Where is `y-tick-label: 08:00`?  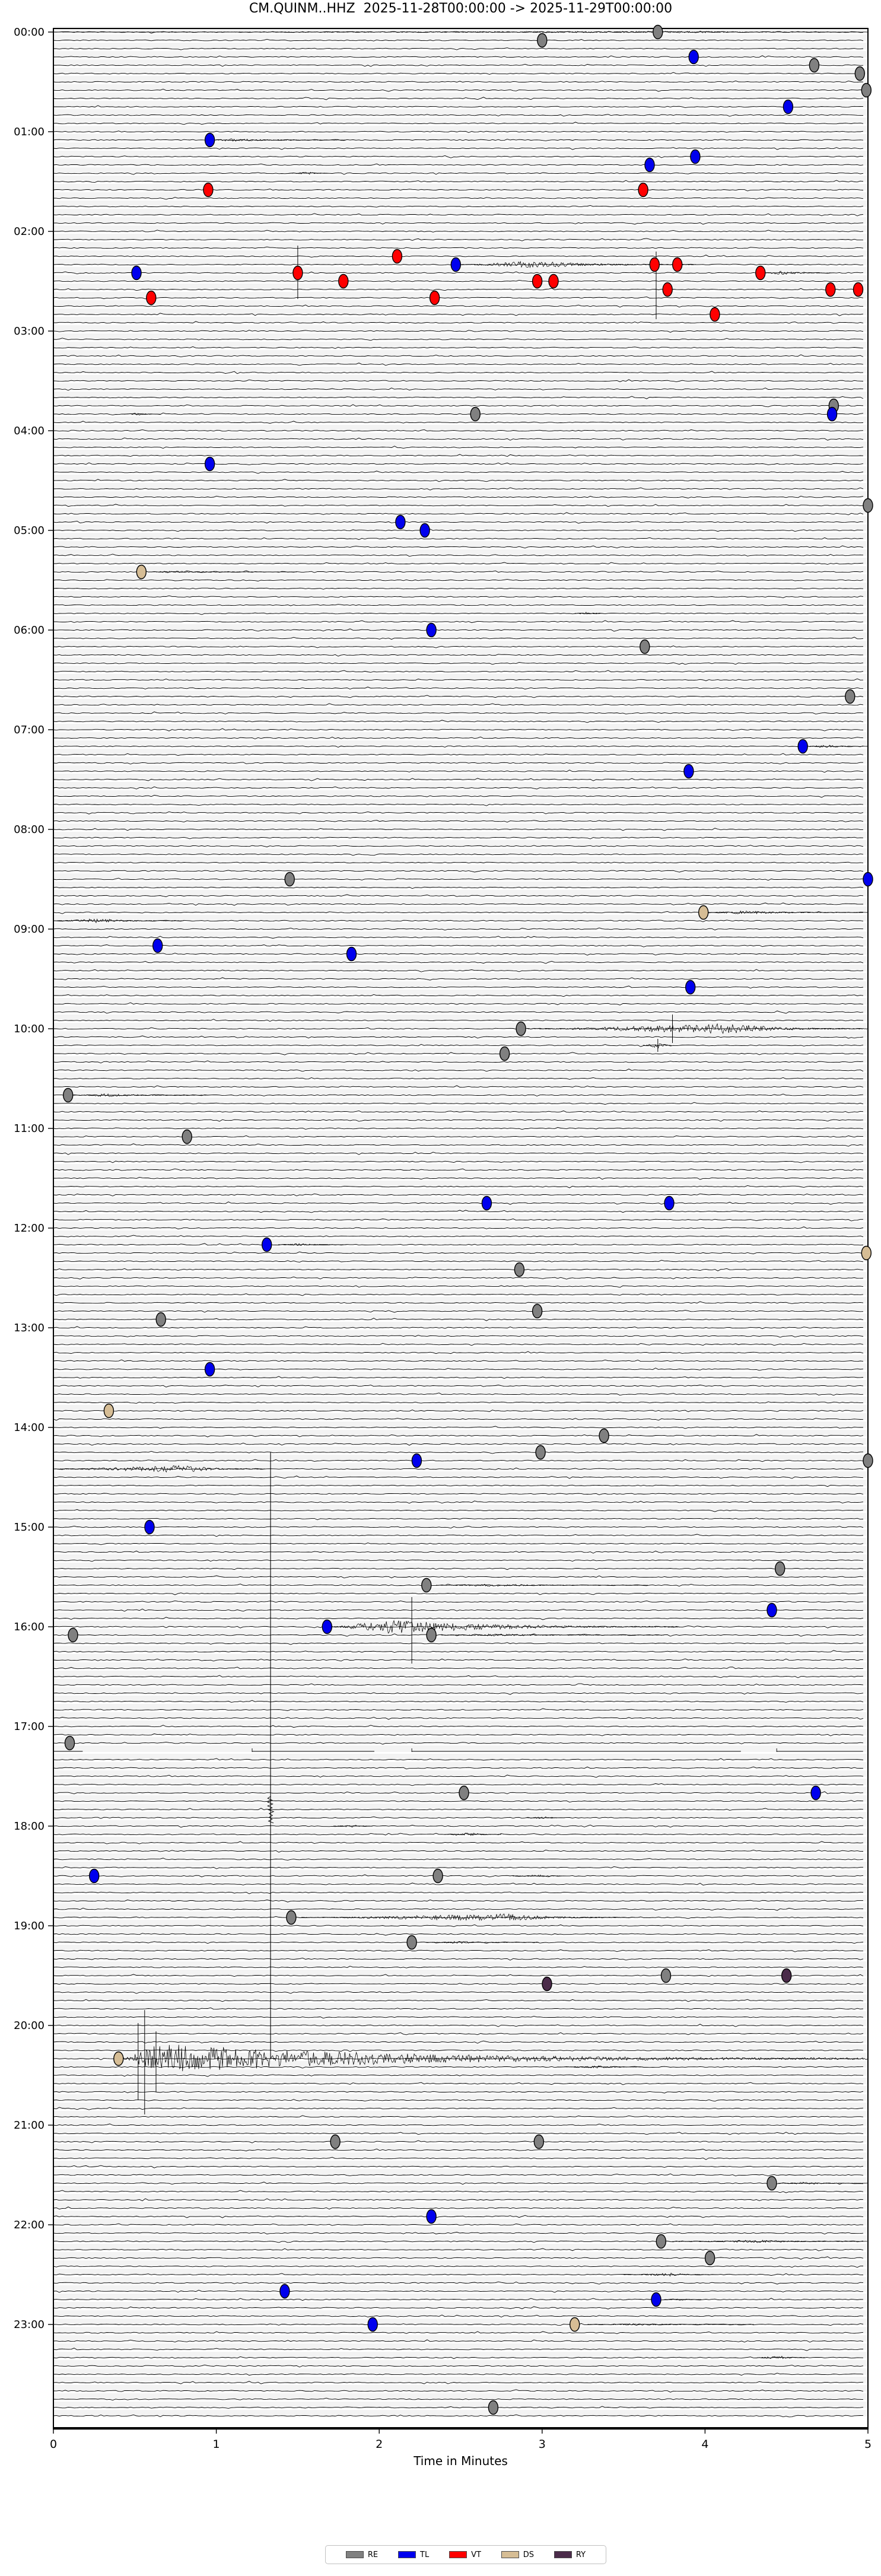 y-tick-label: 08:00 is located at coordinates (29, 829).